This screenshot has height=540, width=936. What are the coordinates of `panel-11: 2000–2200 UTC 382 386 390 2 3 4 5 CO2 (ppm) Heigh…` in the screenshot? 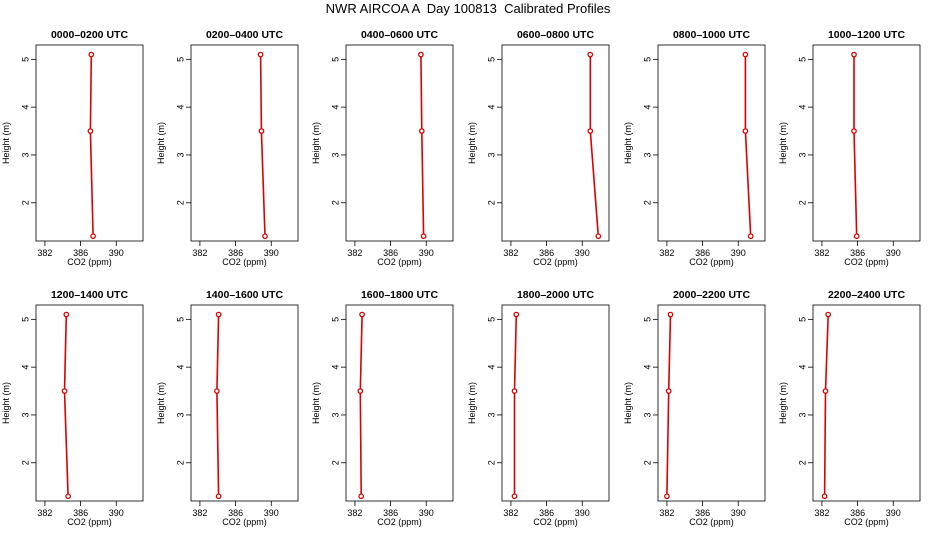 It's located at (694, 408).